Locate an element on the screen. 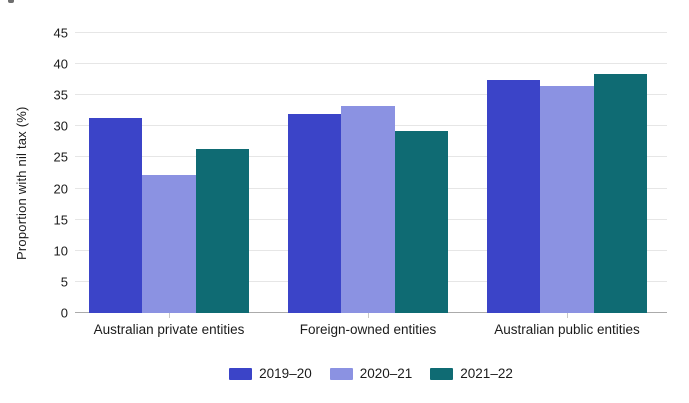 This screenshot has width=689, height=403. x-tick-mark-australian-private-entities is located at coordinates (169, 315).